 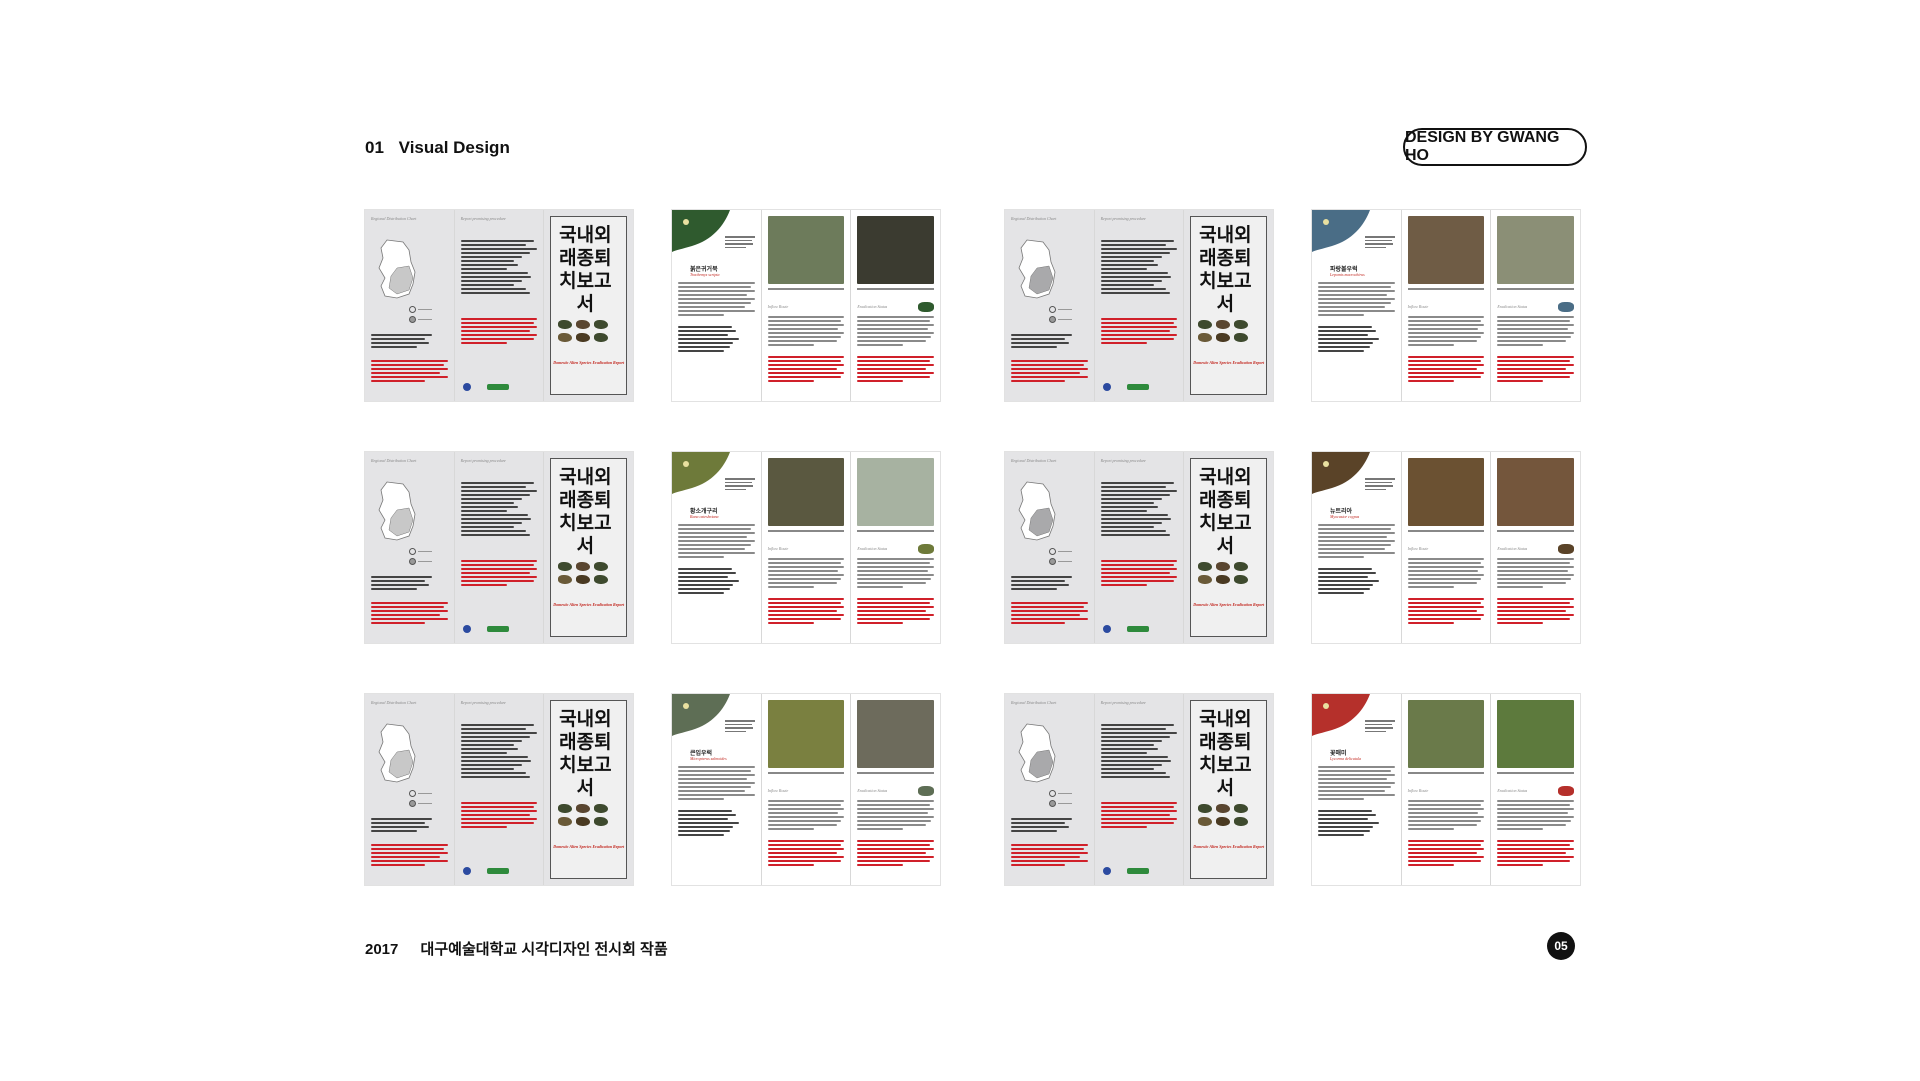 What do you see at coordinates (1561, 946) in the screenshot?
I see `page-number: 05` at bounding box center [1561, 946].